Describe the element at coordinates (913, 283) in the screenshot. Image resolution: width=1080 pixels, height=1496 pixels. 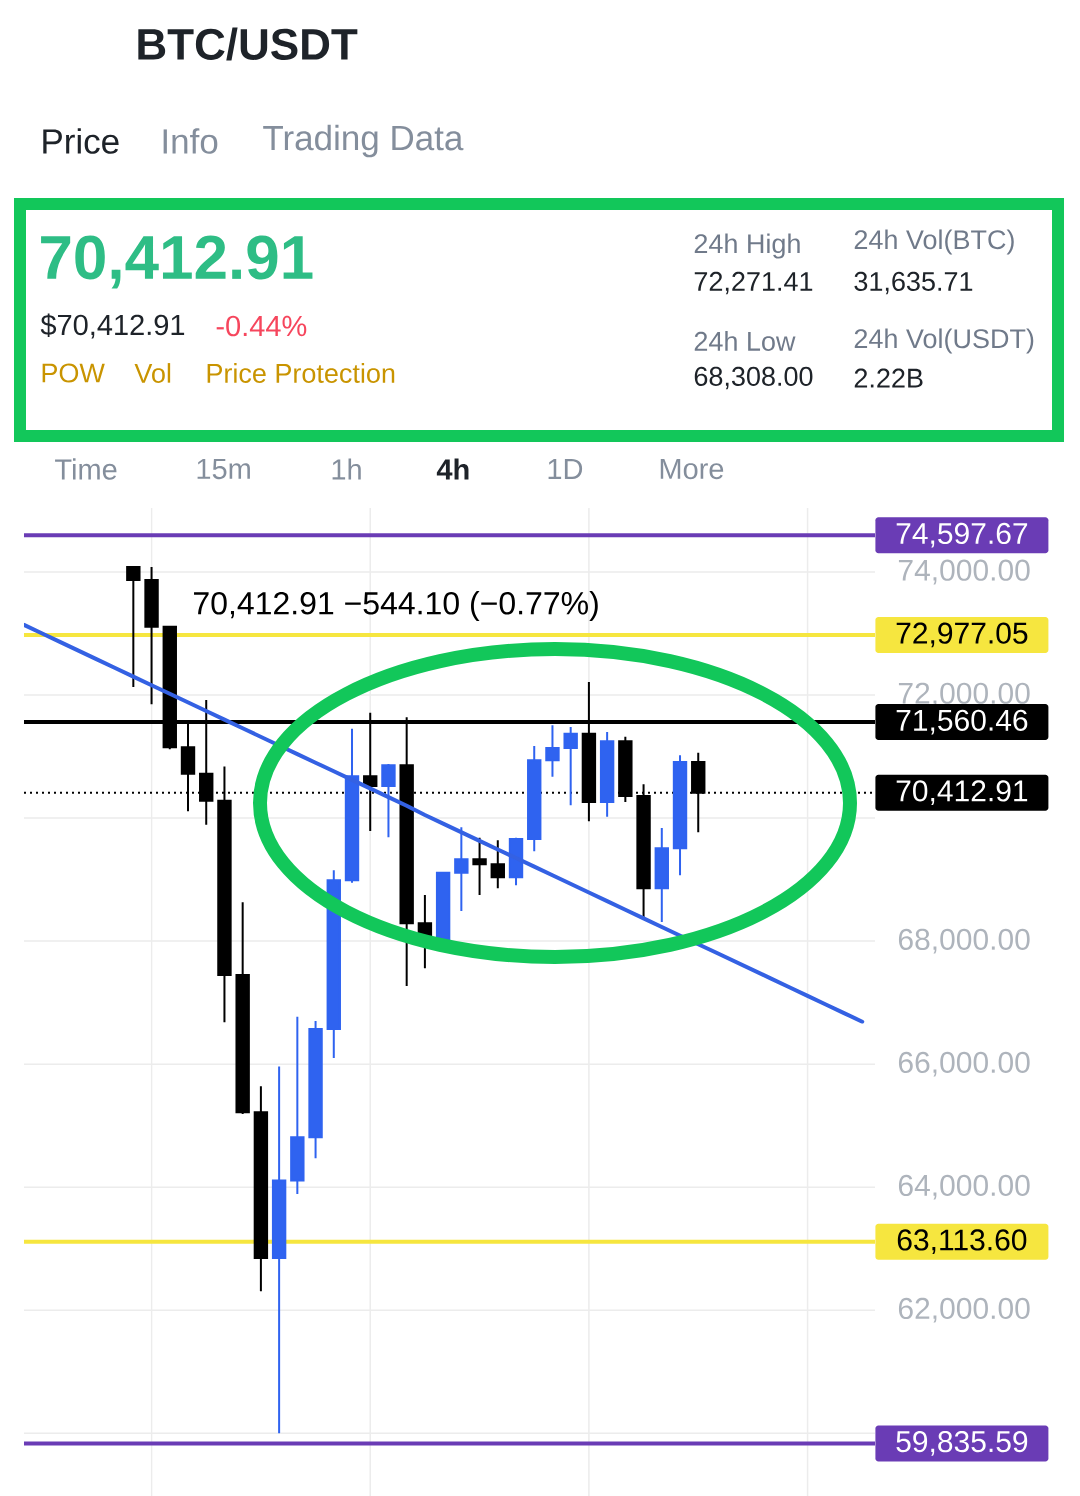
I see `text: 31,635.71` at that location.